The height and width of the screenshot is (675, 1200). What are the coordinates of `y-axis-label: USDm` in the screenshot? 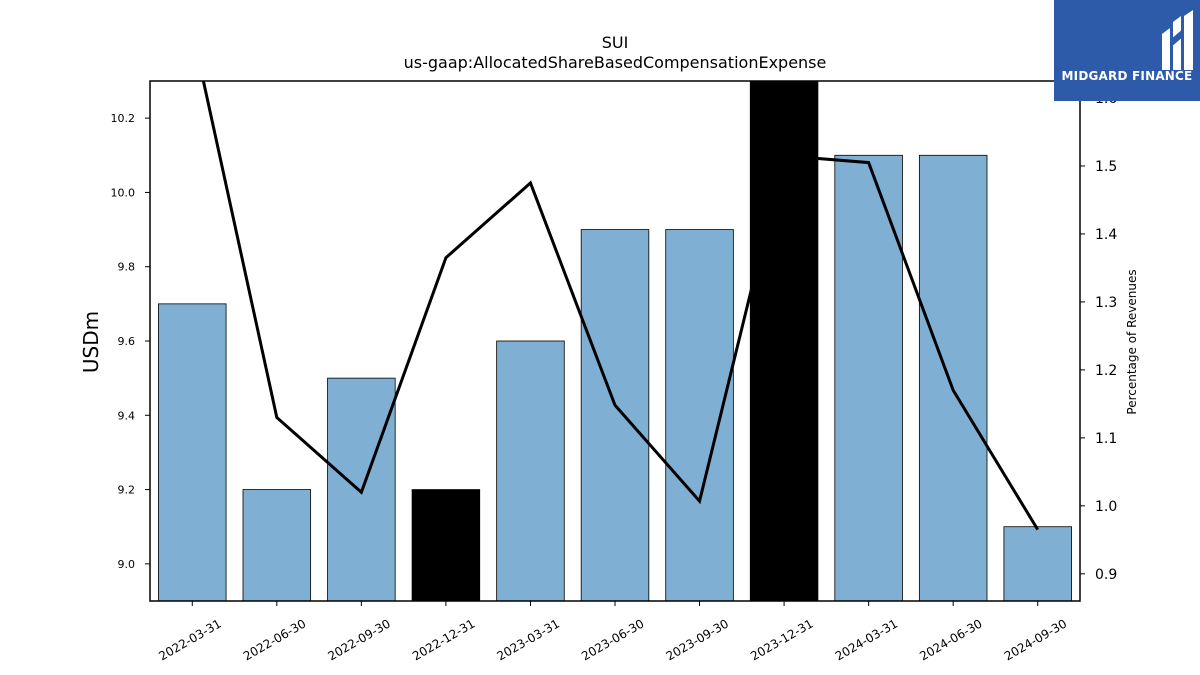 It's located at (91, 342).